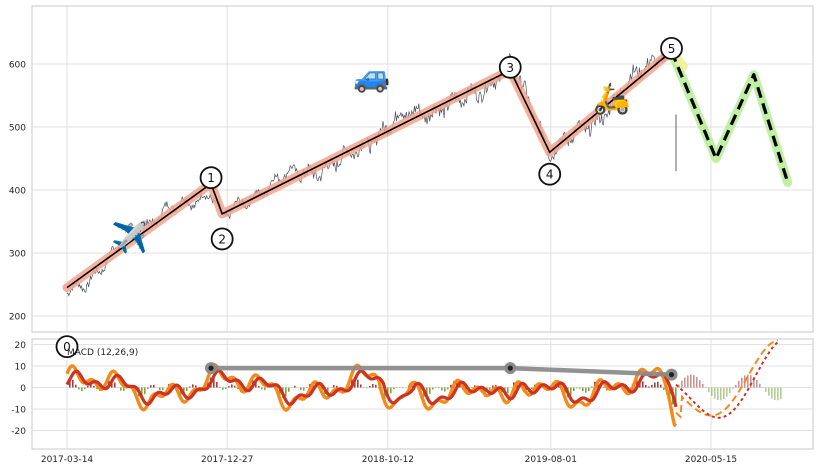  What do you see at coordinates (388, 460) in the screenshot?
I see `x-tick-label: 2018-10-12` at bounding box center [388, 460].